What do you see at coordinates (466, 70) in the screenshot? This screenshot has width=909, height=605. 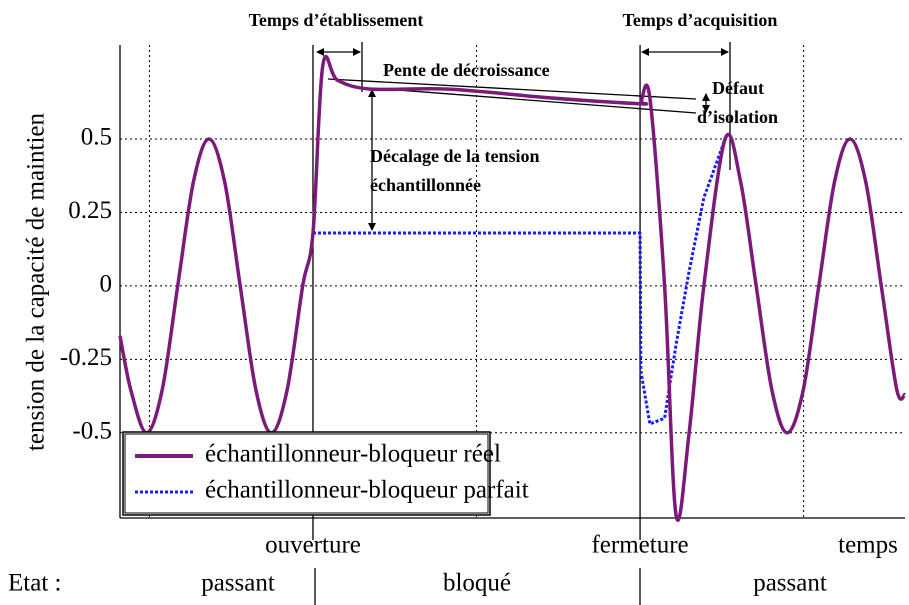 I see `annotation: Pente de décroissance` at bounding box center [466, 70].